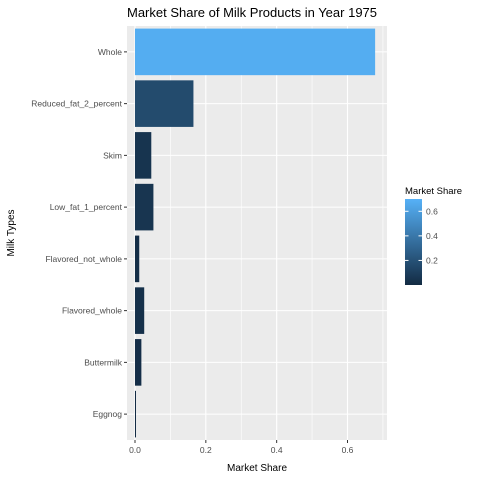 The height and width of the screenshot is (480, 480). Describe the element at coordinates (413, 242) in the screenshot. I see `legend-colorbar` at that location.